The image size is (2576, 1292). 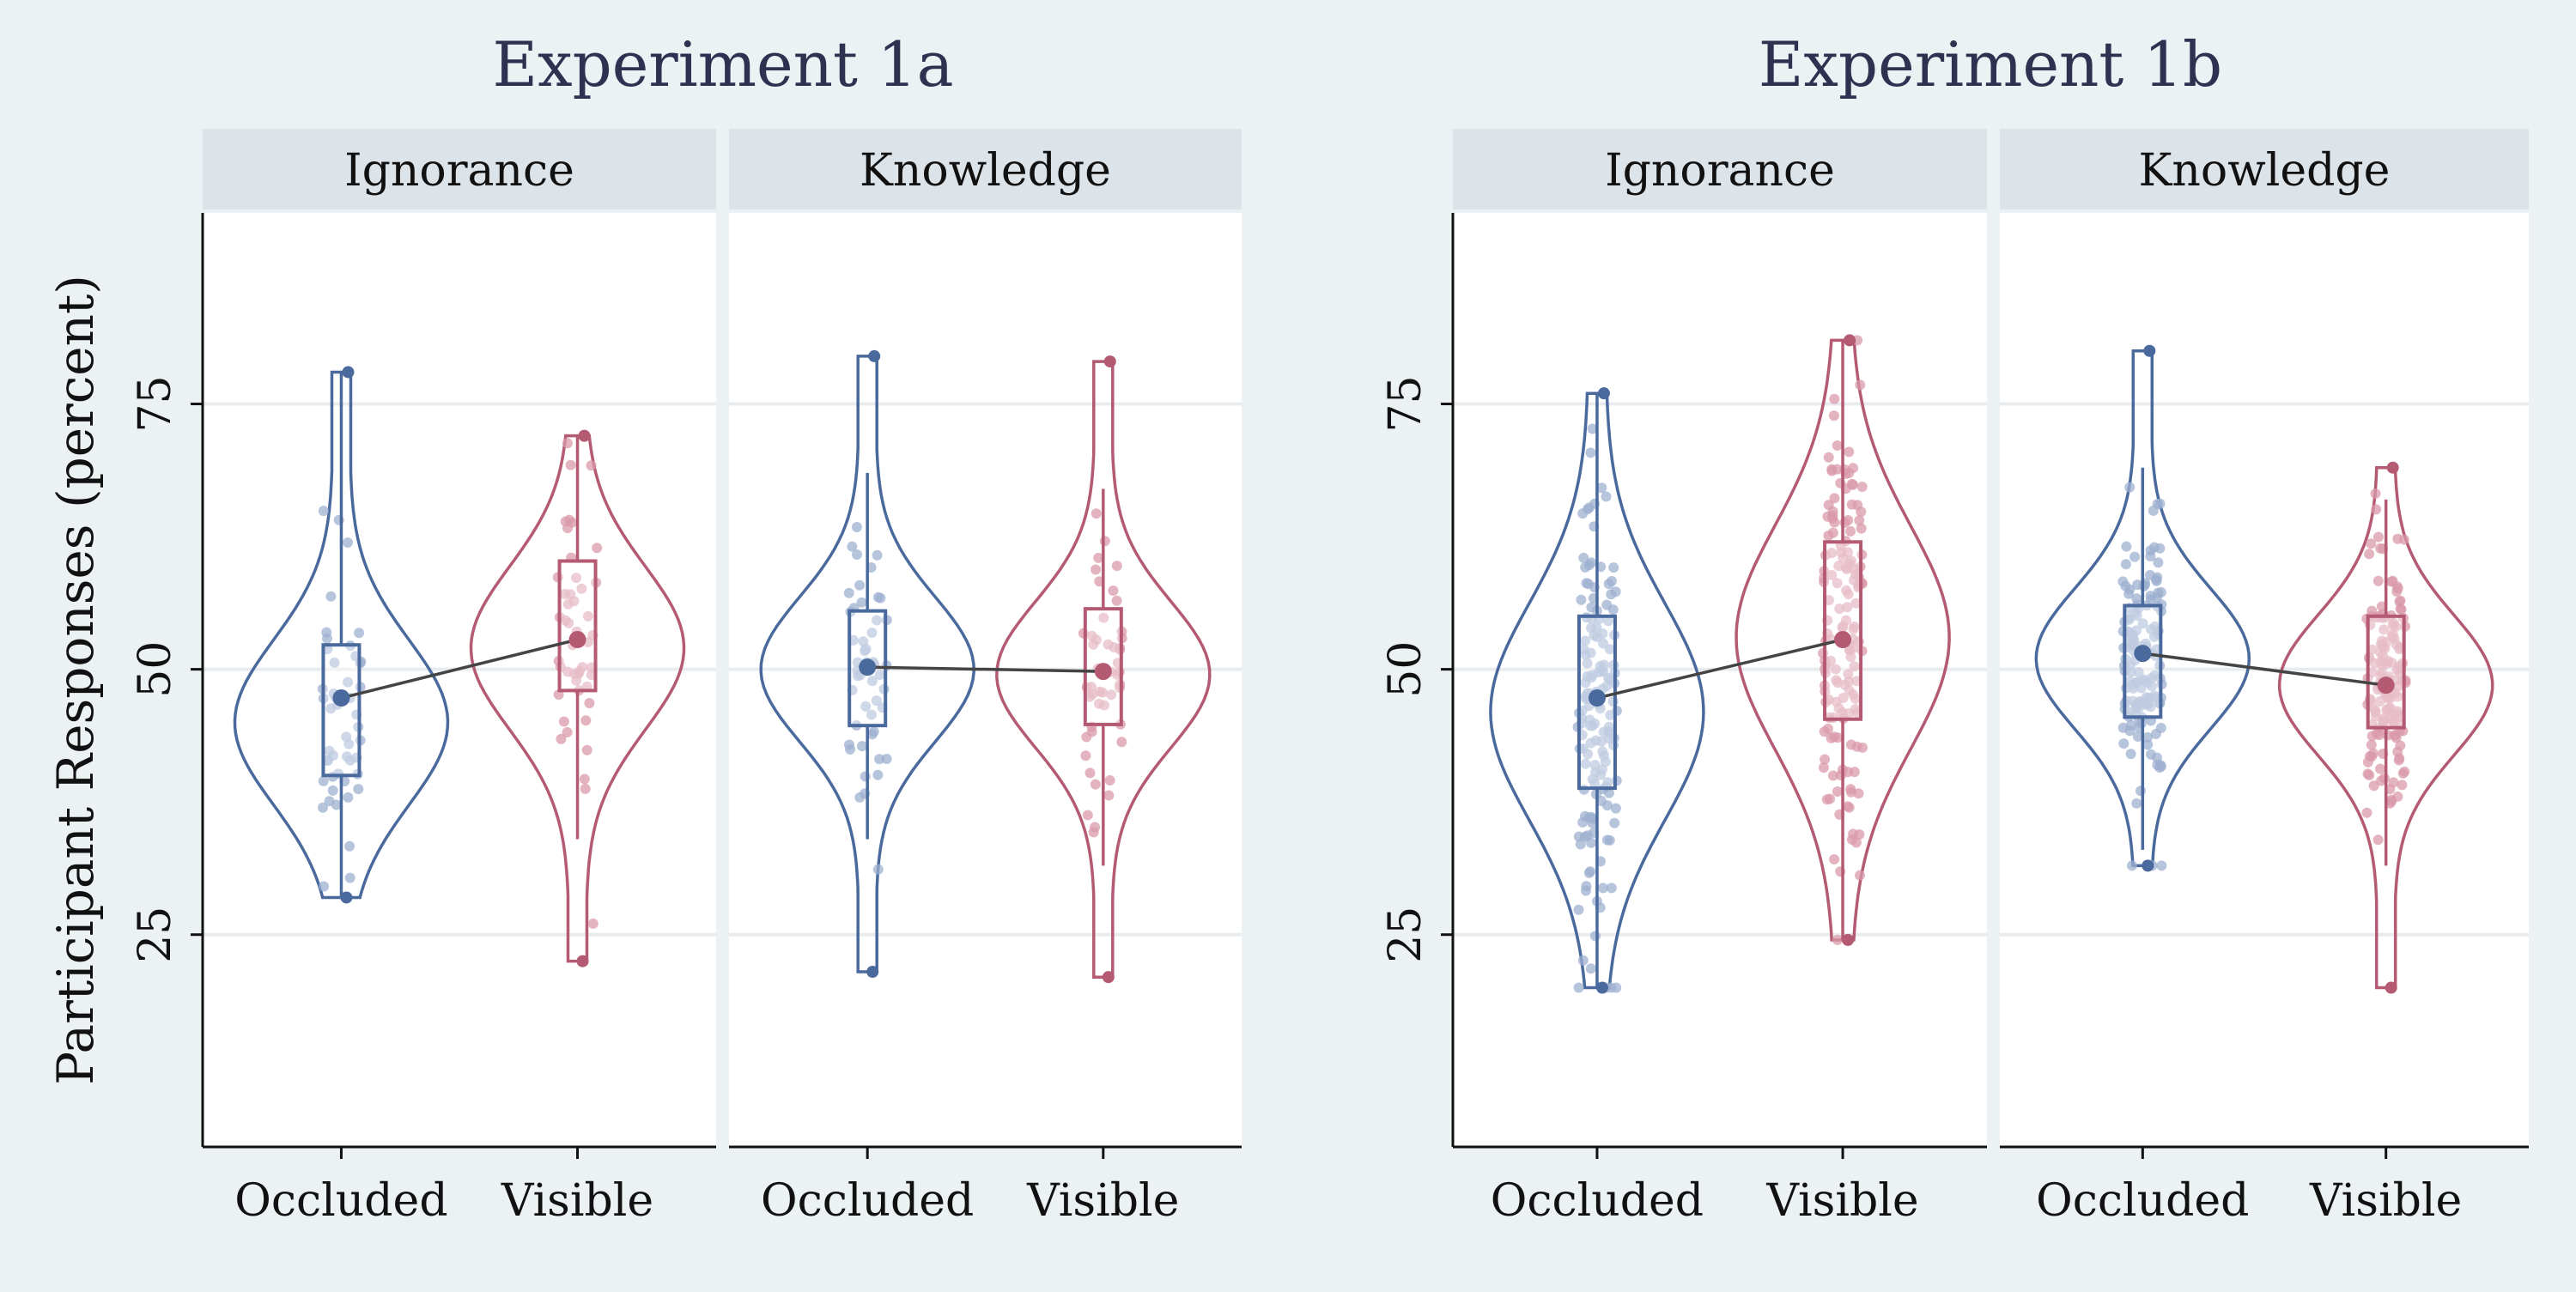 I want to click on x-tick-label: Visible, so click(x=577, y=1201).